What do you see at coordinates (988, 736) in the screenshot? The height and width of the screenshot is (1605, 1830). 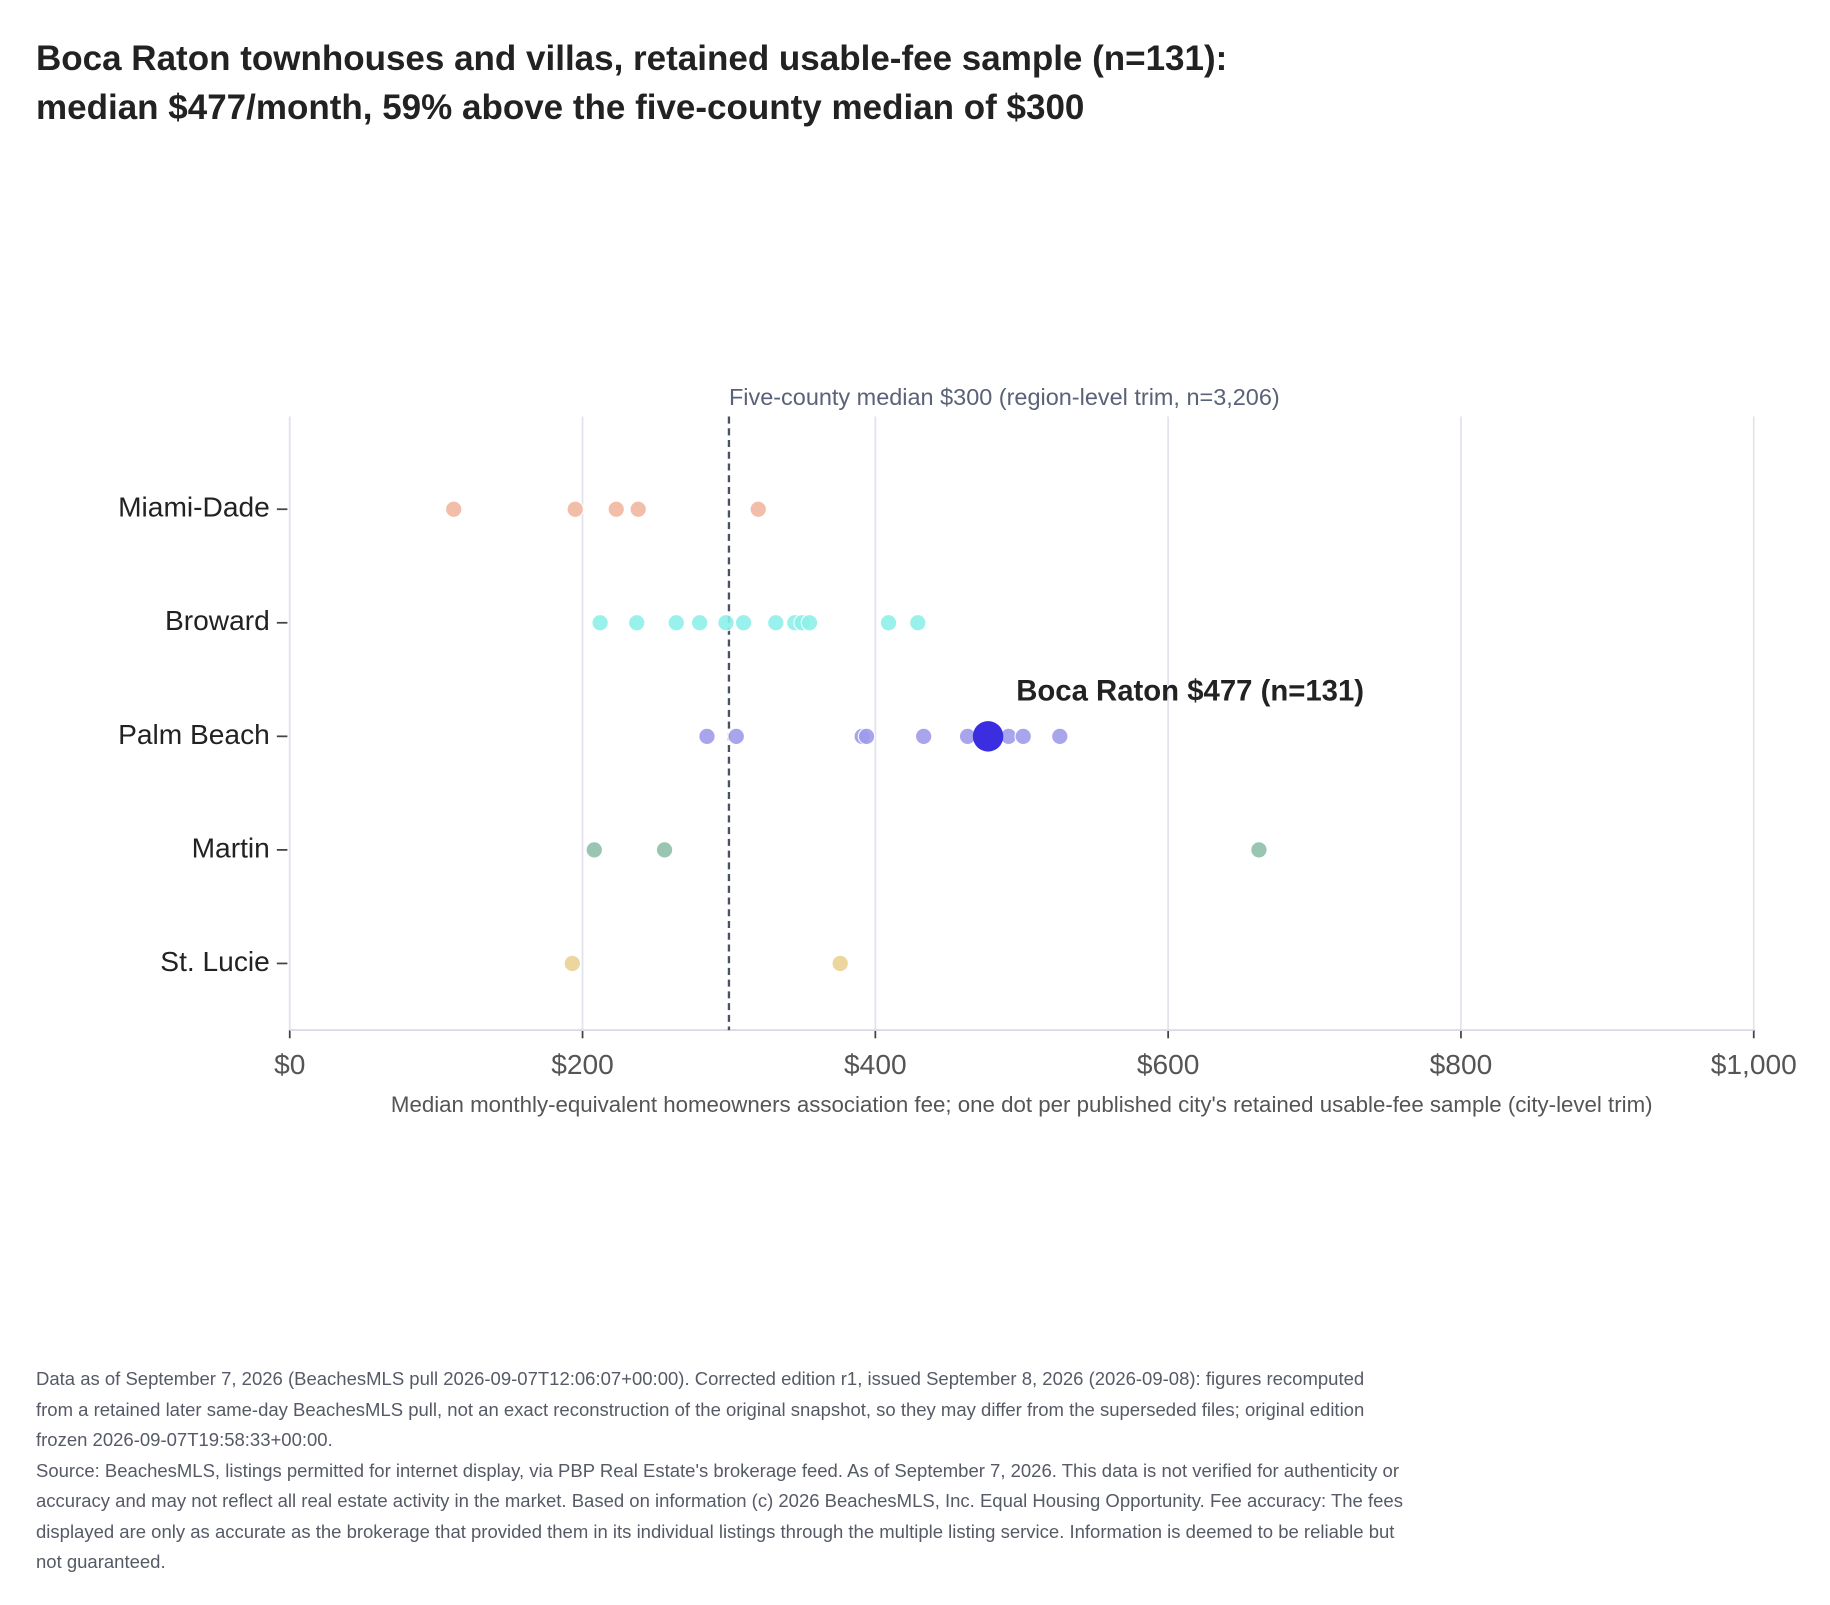 I see `highlight-dot` at bounding box center [988, 736].